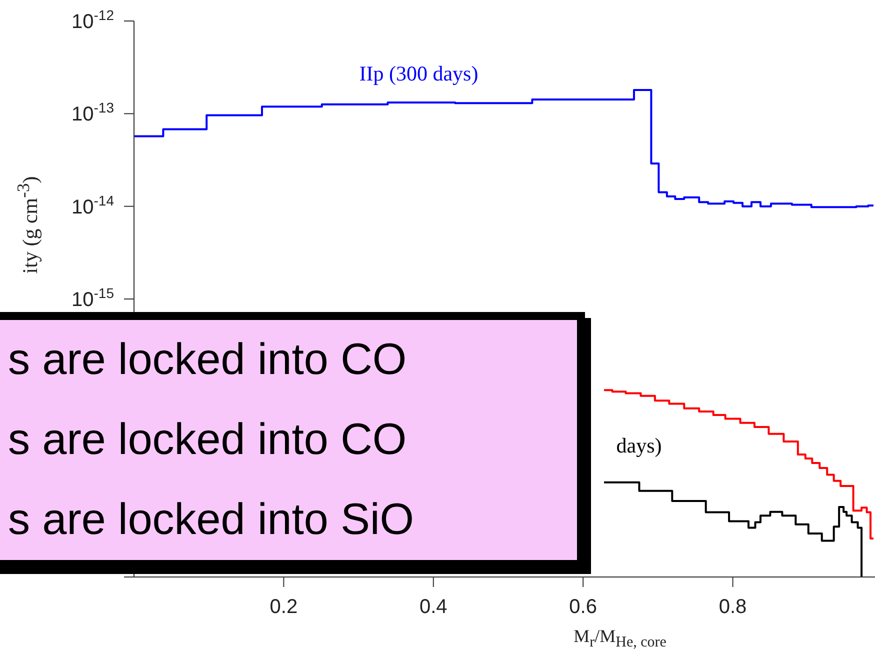 Image resolution: width=875 pixels, height=655 pixels. Describe the element at coordinates (284, 607) in the screenshot. I see `x-tick-label: 0.2` at that location.